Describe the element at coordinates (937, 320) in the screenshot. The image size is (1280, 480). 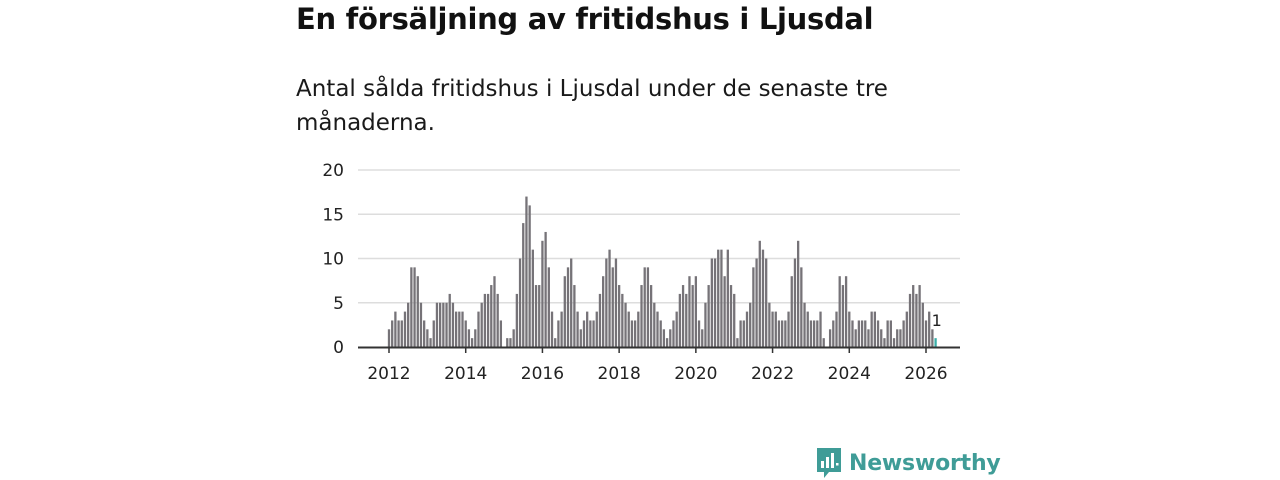
I see `data-label-last: 1` at that location.